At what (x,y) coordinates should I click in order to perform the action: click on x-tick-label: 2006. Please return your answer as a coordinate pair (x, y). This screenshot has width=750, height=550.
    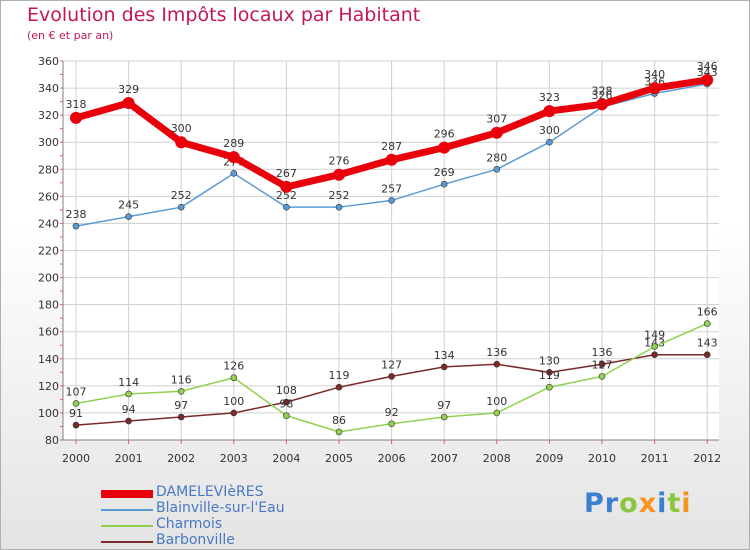
    Looking at the image, I should click on (392, 458).